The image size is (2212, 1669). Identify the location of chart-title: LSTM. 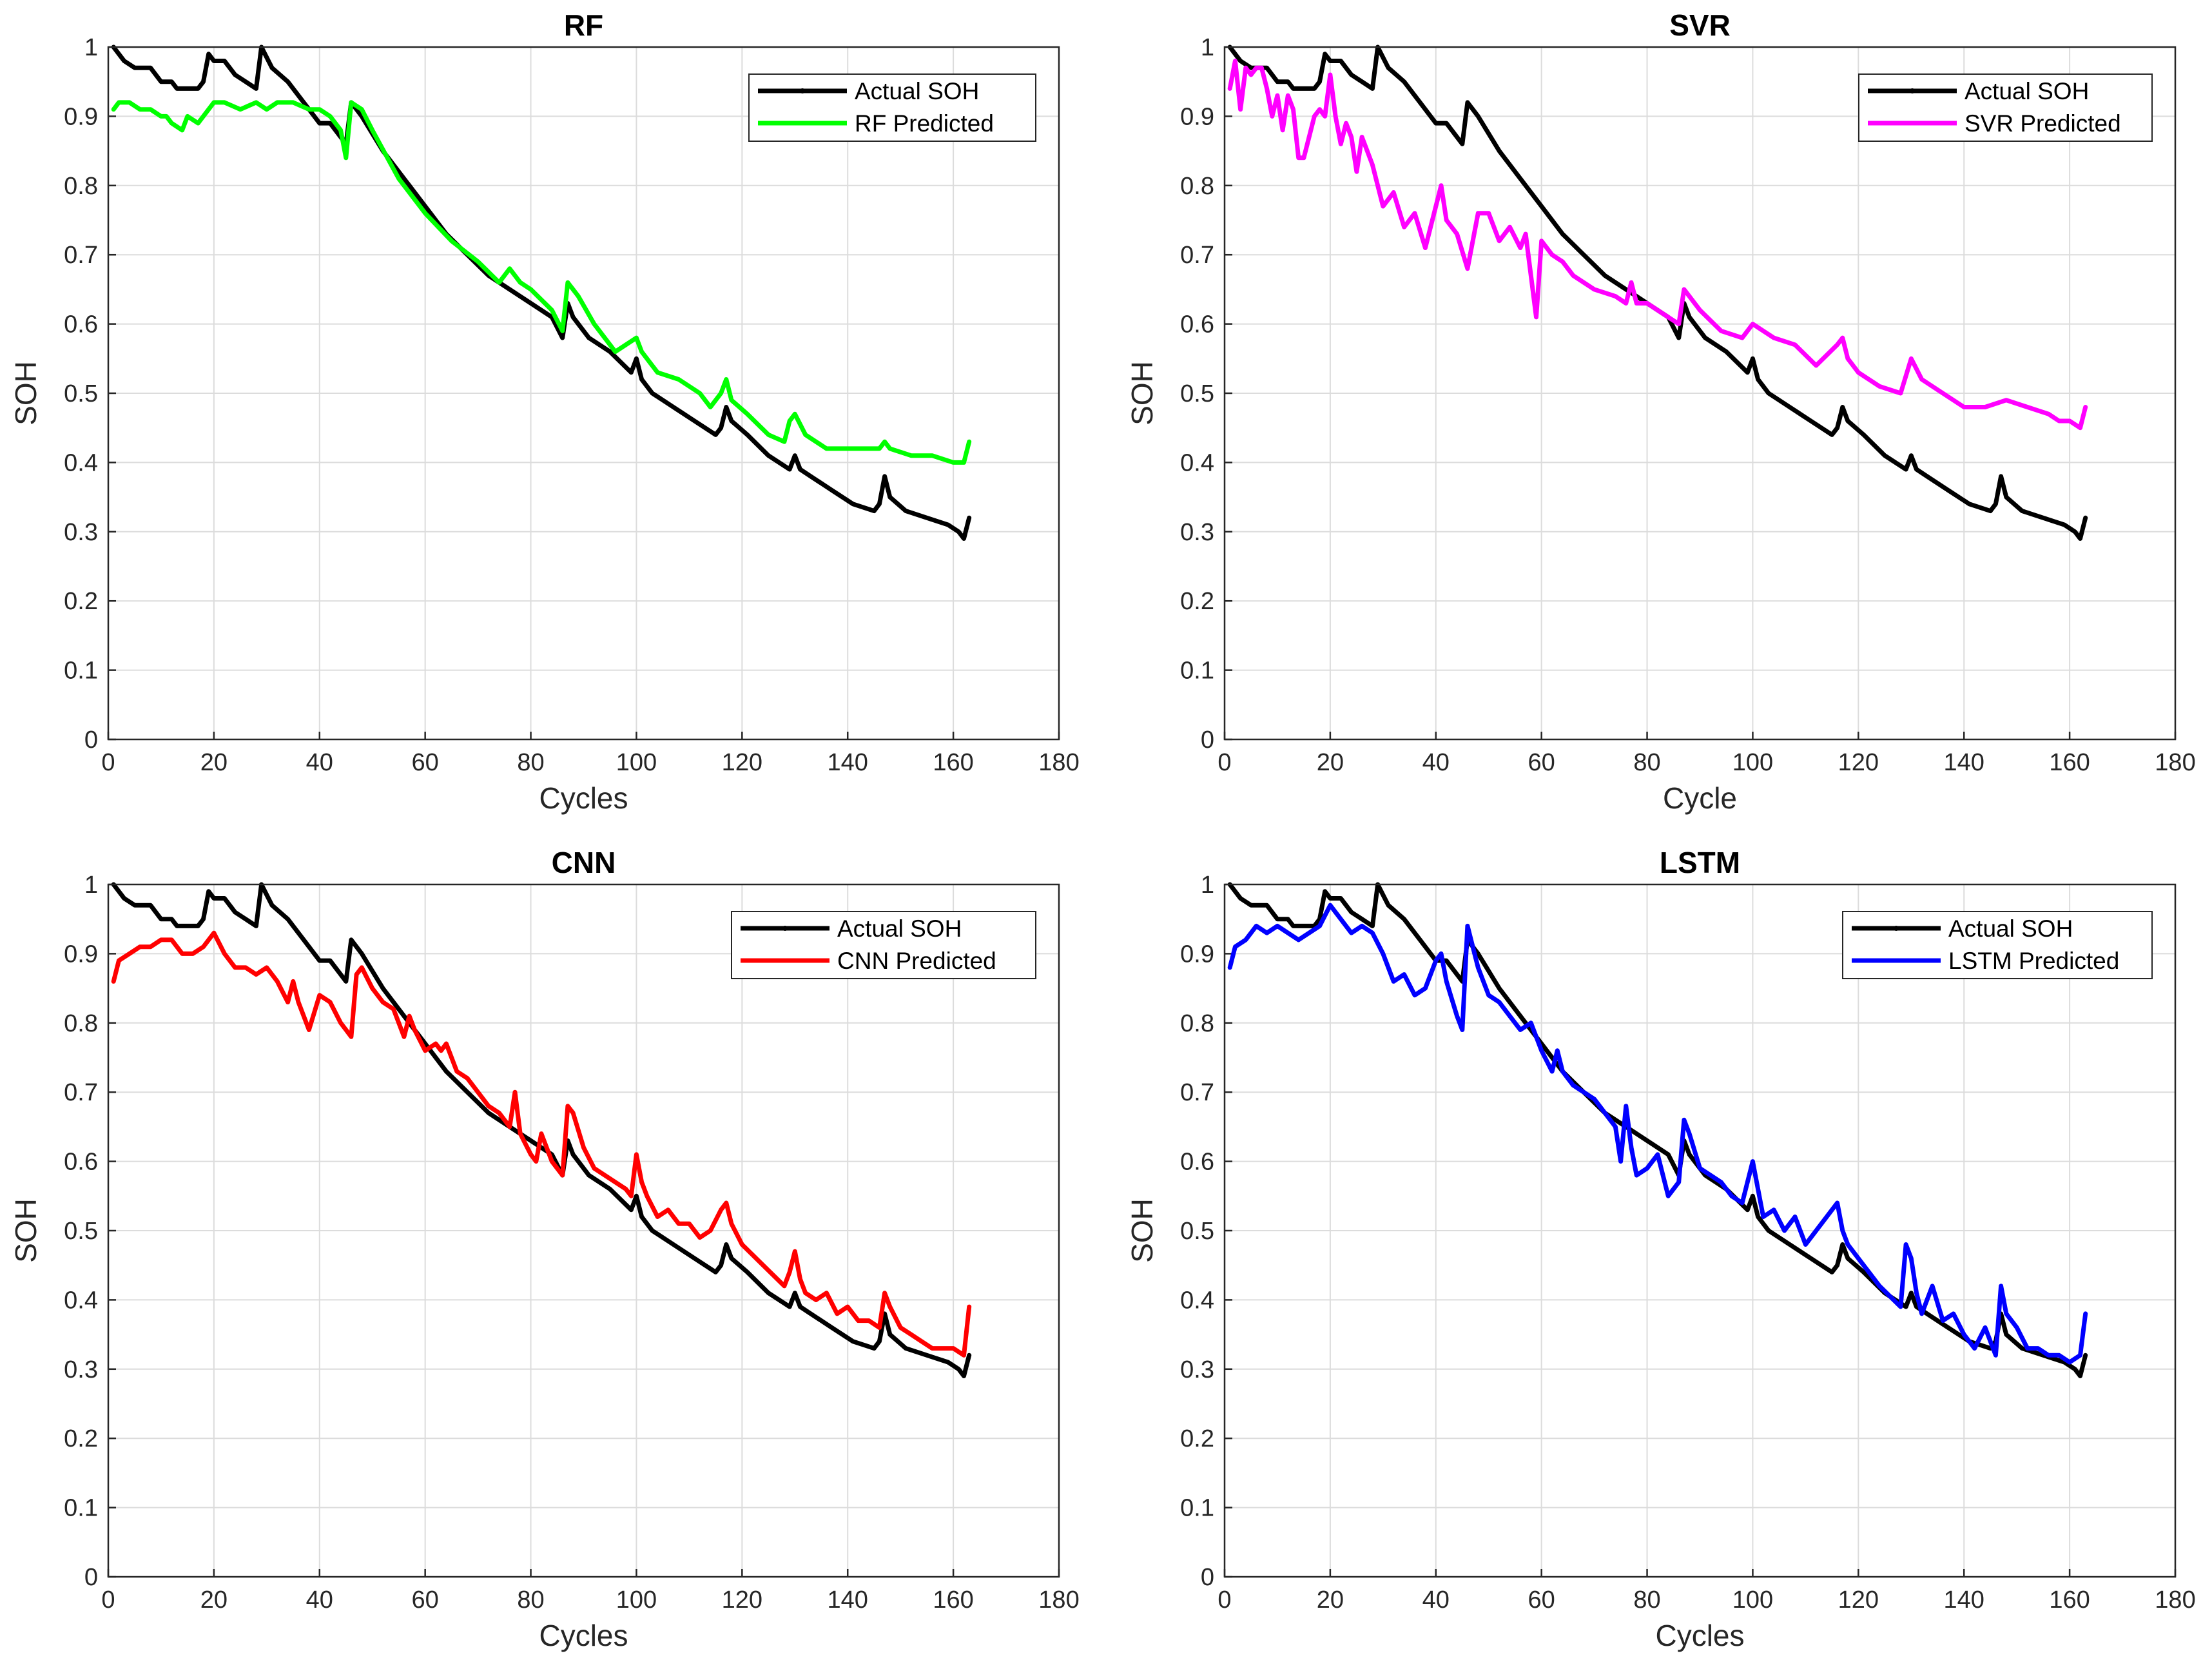
(1700, 862).